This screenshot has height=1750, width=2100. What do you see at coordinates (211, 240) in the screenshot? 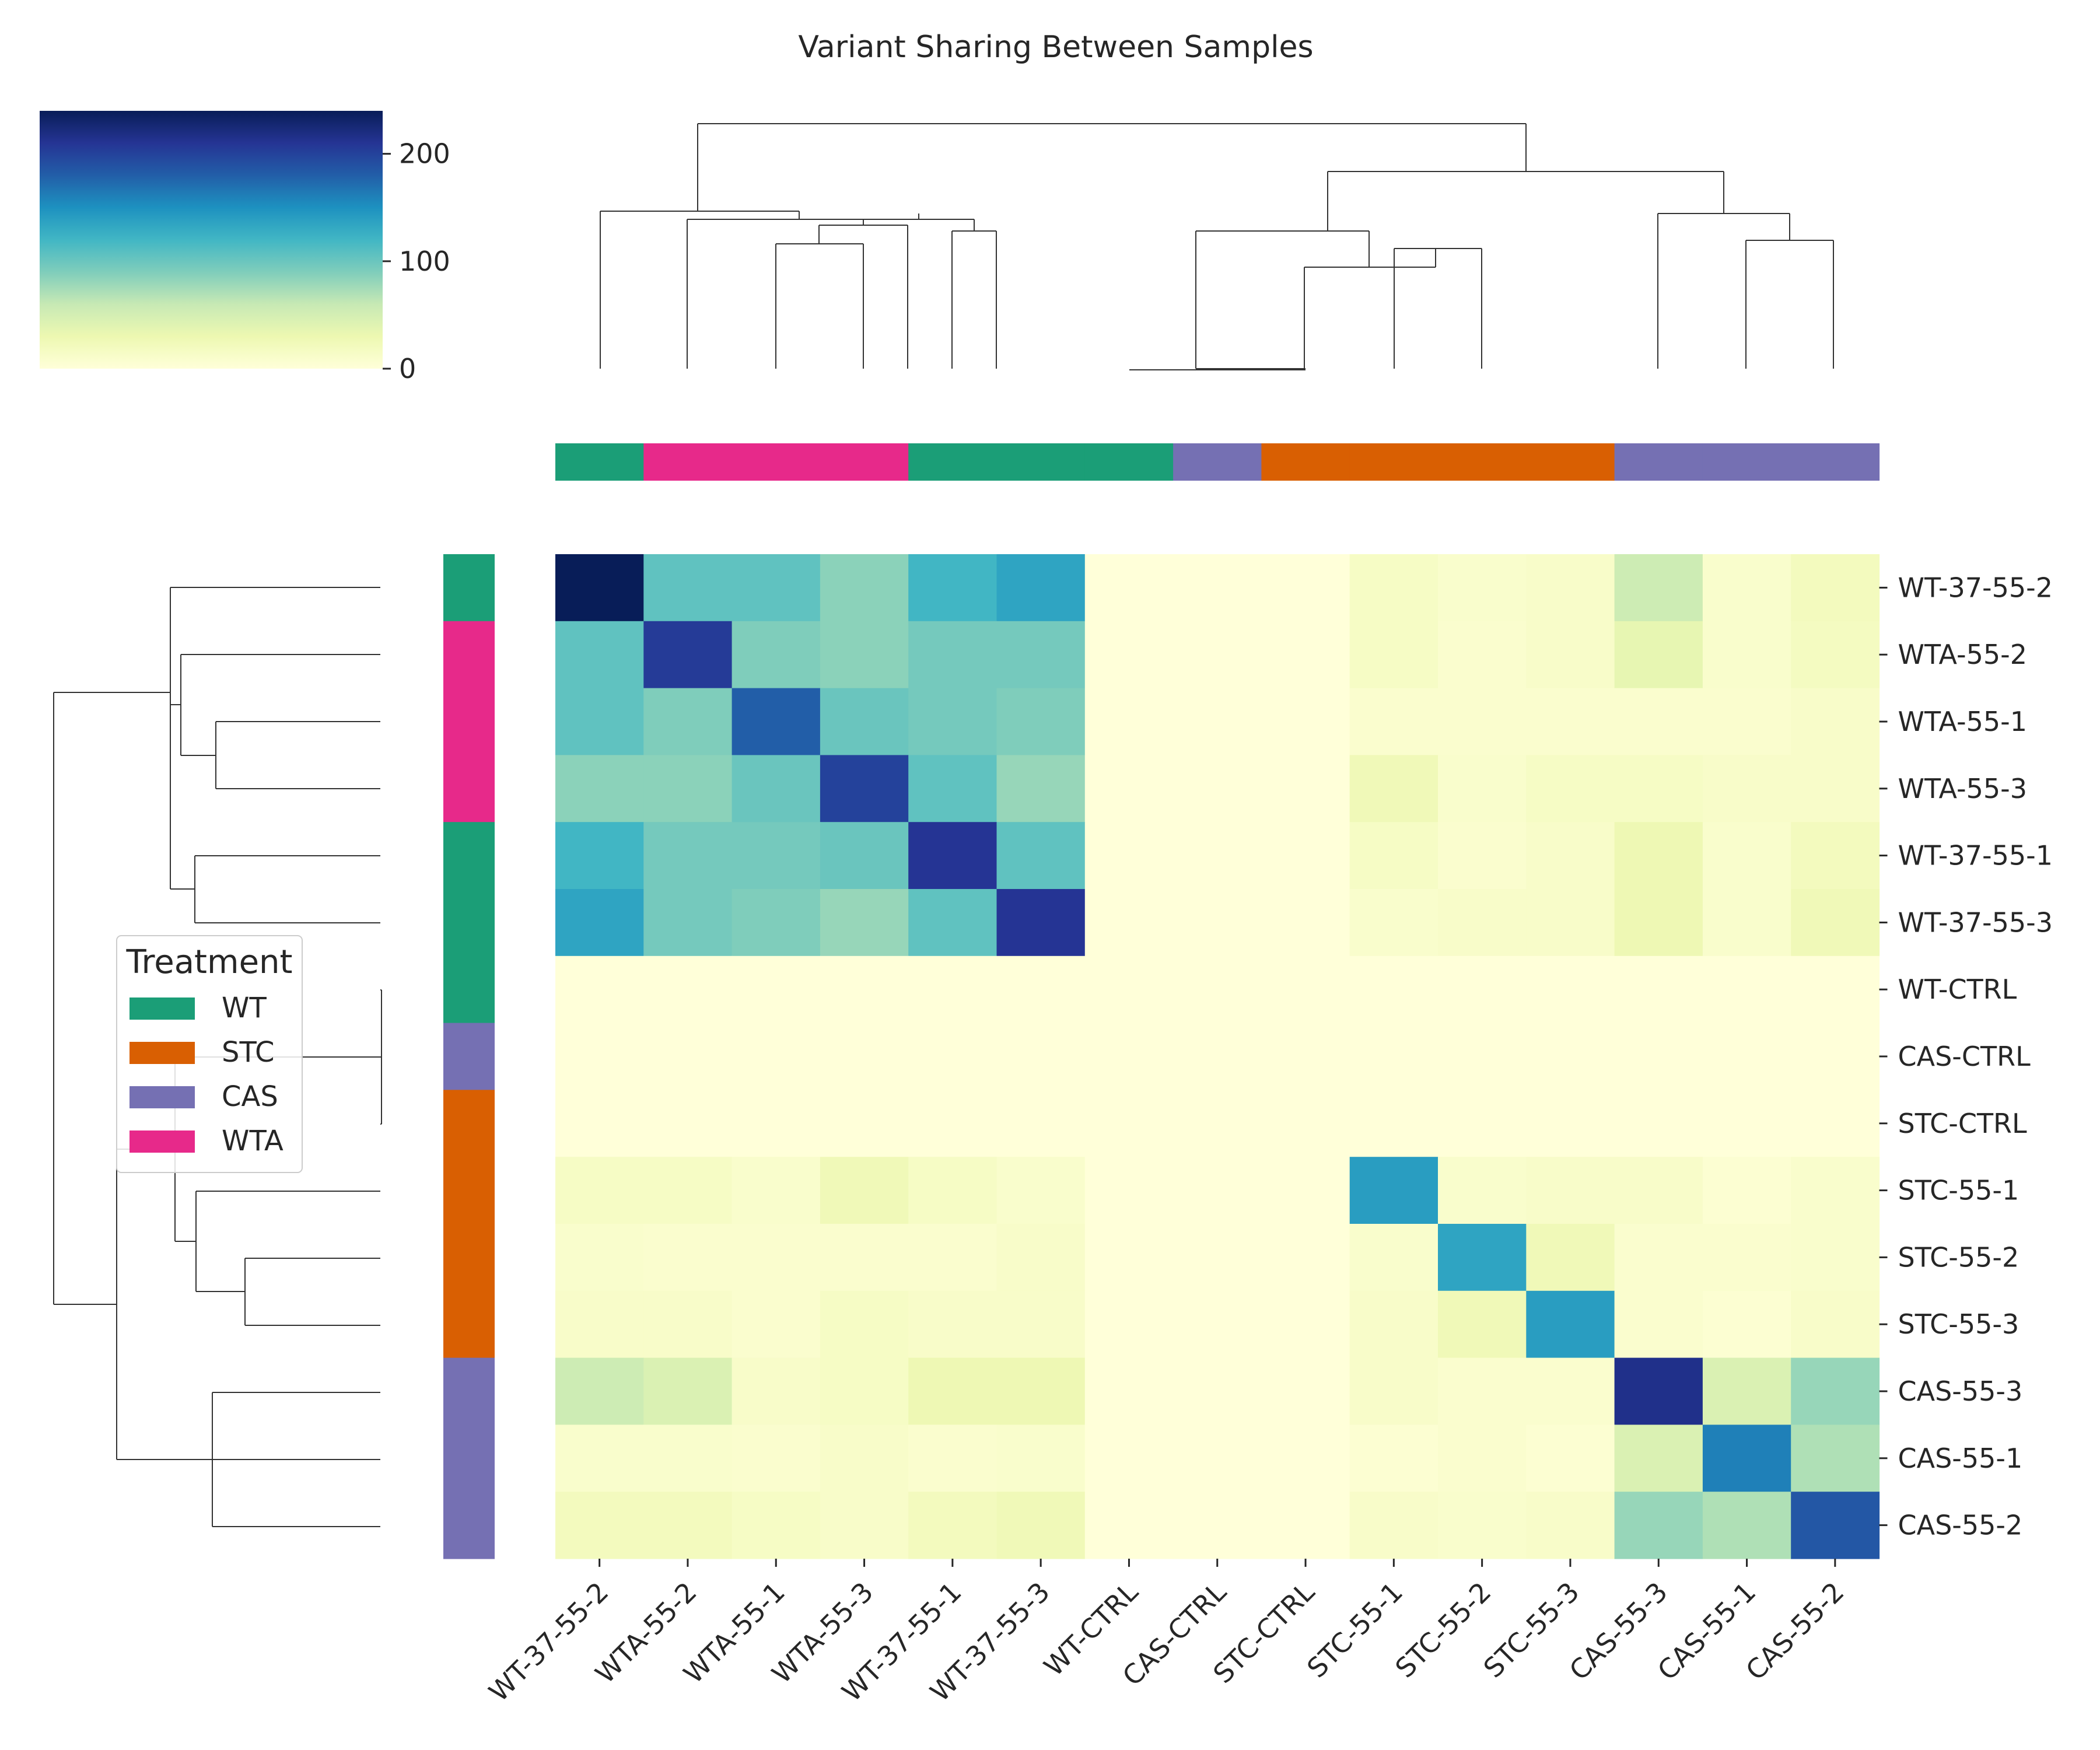
I see `colorbar-gradient` at bounding box center [211, 240].